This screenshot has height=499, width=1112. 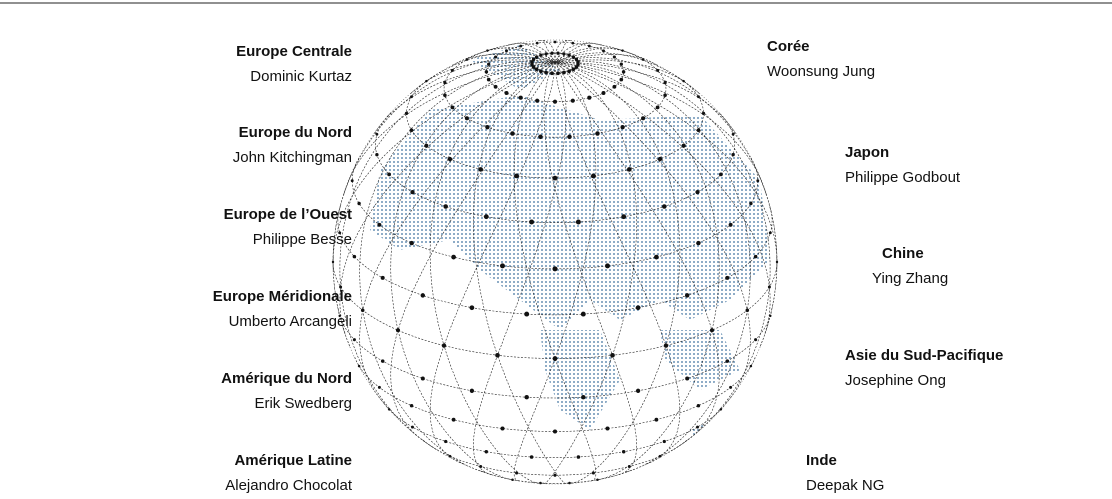 What do you see at coordinates (295, 132) in the screenshot?
I see `region-title: Europe du Nord` at bounding box center [295, 132].